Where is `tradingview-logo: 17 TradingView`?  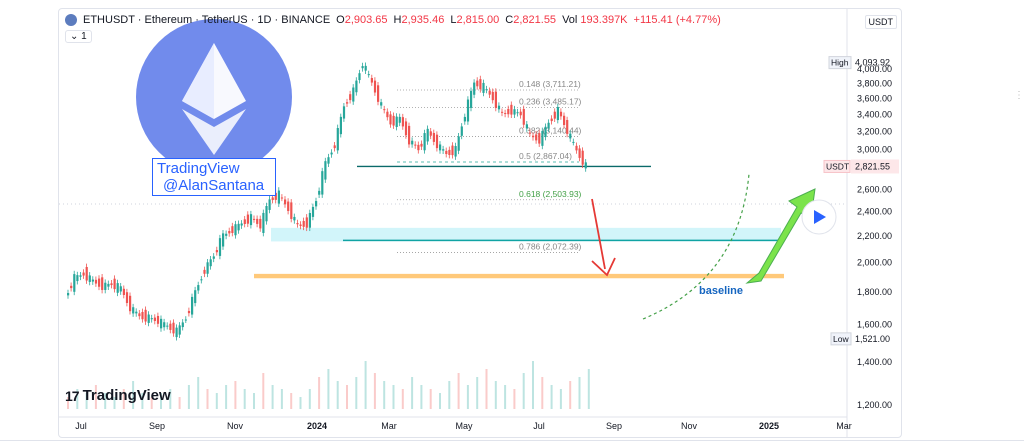 tradingview-logo: 17 TradingView is located at coordinates (118, 395).